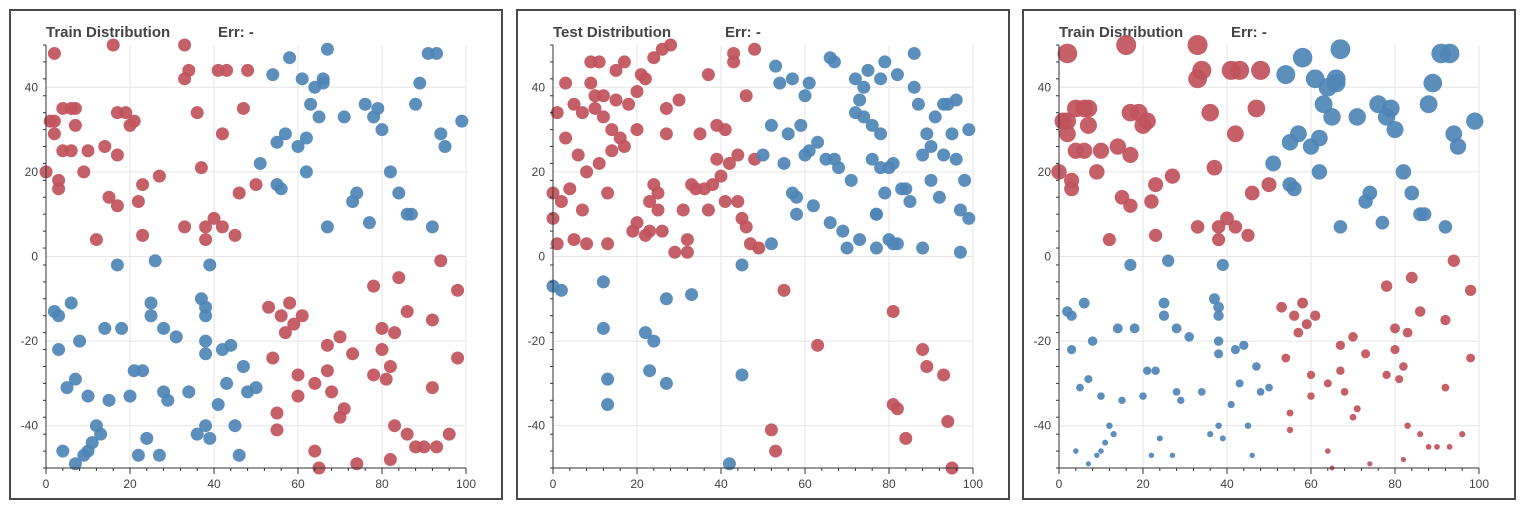 Image resolution: width=1524 pixels, height=512 pixels. What do you see at coordinates (1043, 341) in the screenshot?
I see `y-tick-label: -20` at bounding box center [1043, 341].